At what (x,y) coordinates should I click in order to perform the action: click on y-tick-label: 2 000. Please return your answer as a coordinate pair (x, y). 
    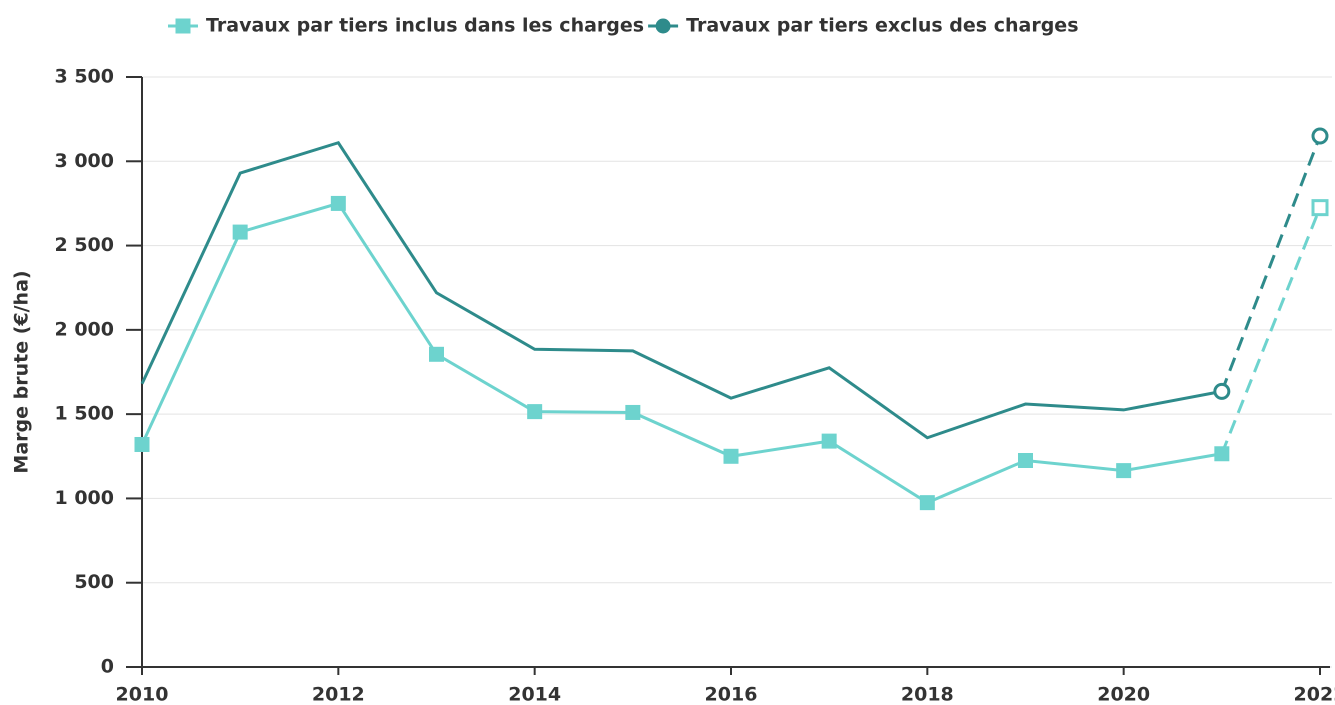
    Looking at the image, I should click on (85, 329).